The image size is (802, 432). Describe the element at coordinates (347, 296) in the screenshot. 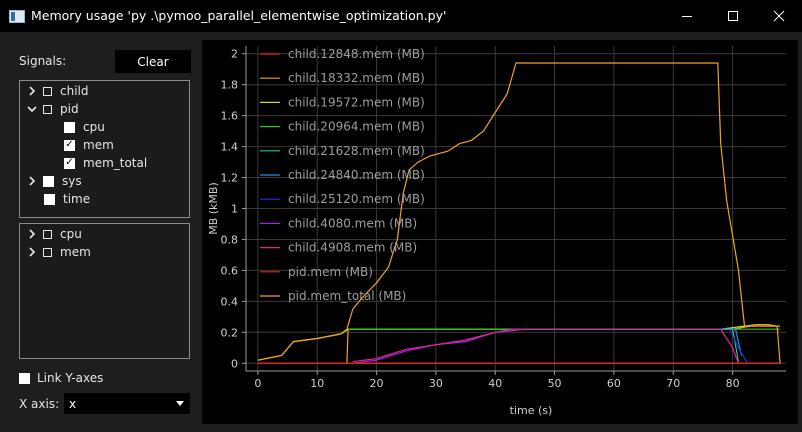

I see `legend-label: pid.mem_total (MB)` at that location.